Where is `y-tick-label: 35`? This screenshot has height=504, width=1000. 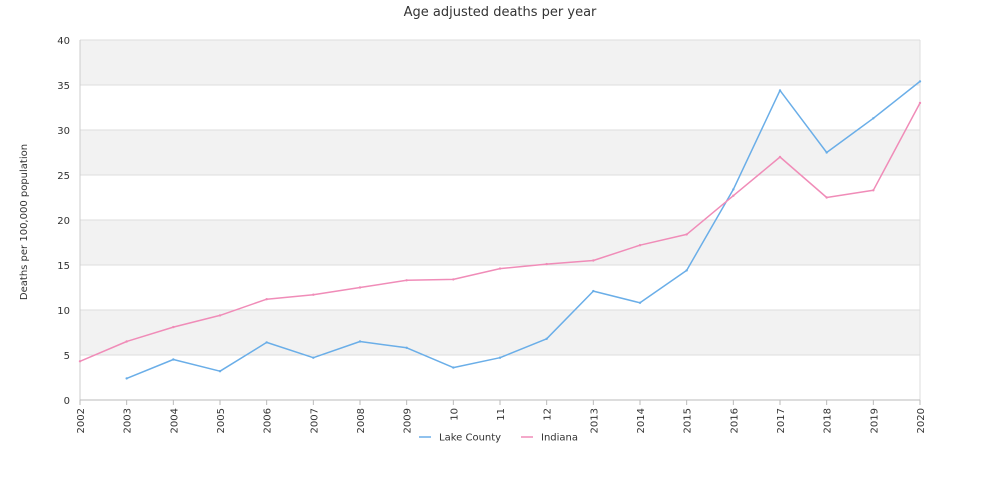 y-tick-label: 35 is located at coordinates (63, 86).